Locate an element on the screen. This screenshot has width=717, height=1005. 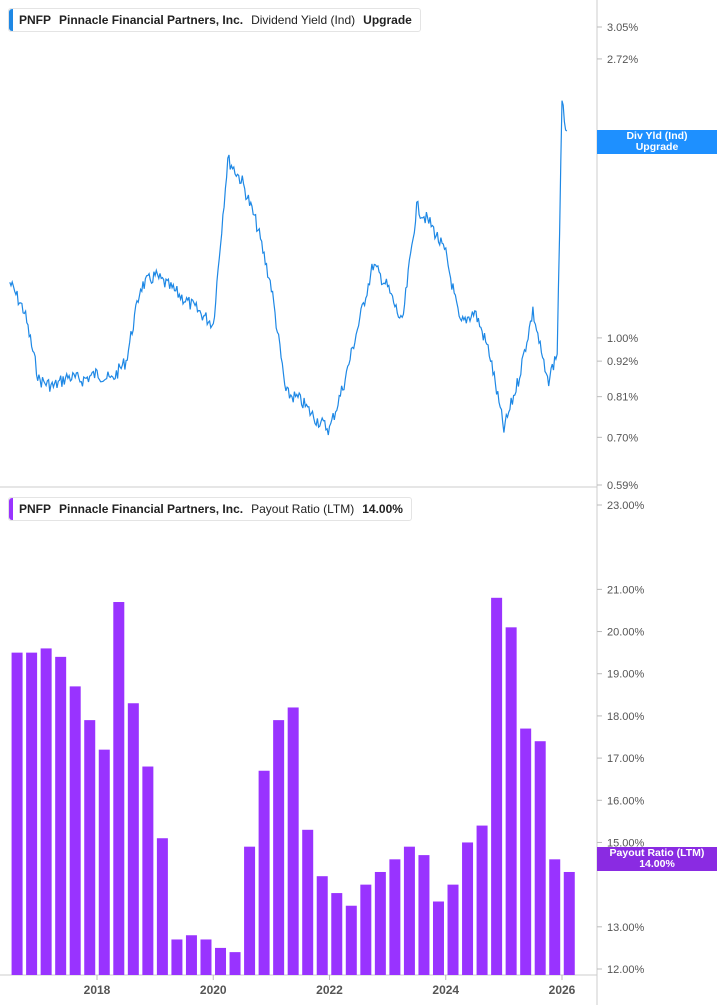
payout-current-tag: Payout Ratio (LTM) 14.00% is located at coordinates (657, 859).